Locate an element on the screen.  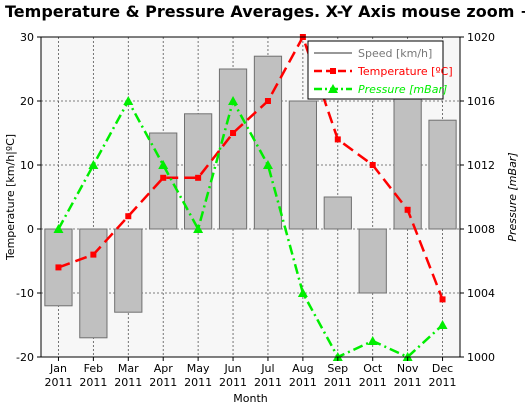
point-pressure-apr is located at coordinates (163, 164).